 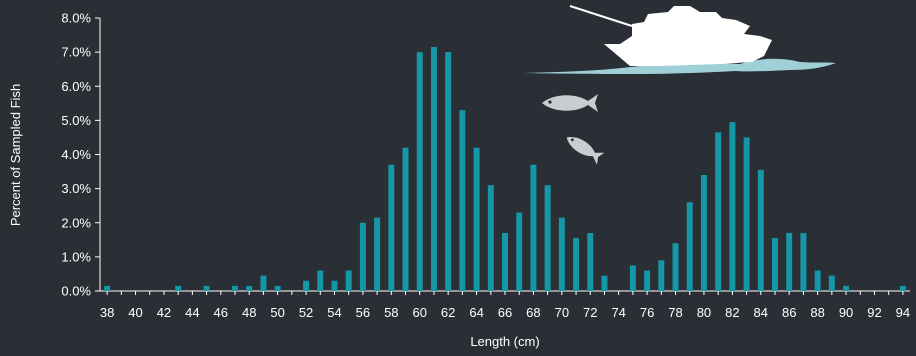 What do you see at coordinates (590, 312) in the screenshot?
I see `x-tick-label: 72` at bounding box center [590, 312].